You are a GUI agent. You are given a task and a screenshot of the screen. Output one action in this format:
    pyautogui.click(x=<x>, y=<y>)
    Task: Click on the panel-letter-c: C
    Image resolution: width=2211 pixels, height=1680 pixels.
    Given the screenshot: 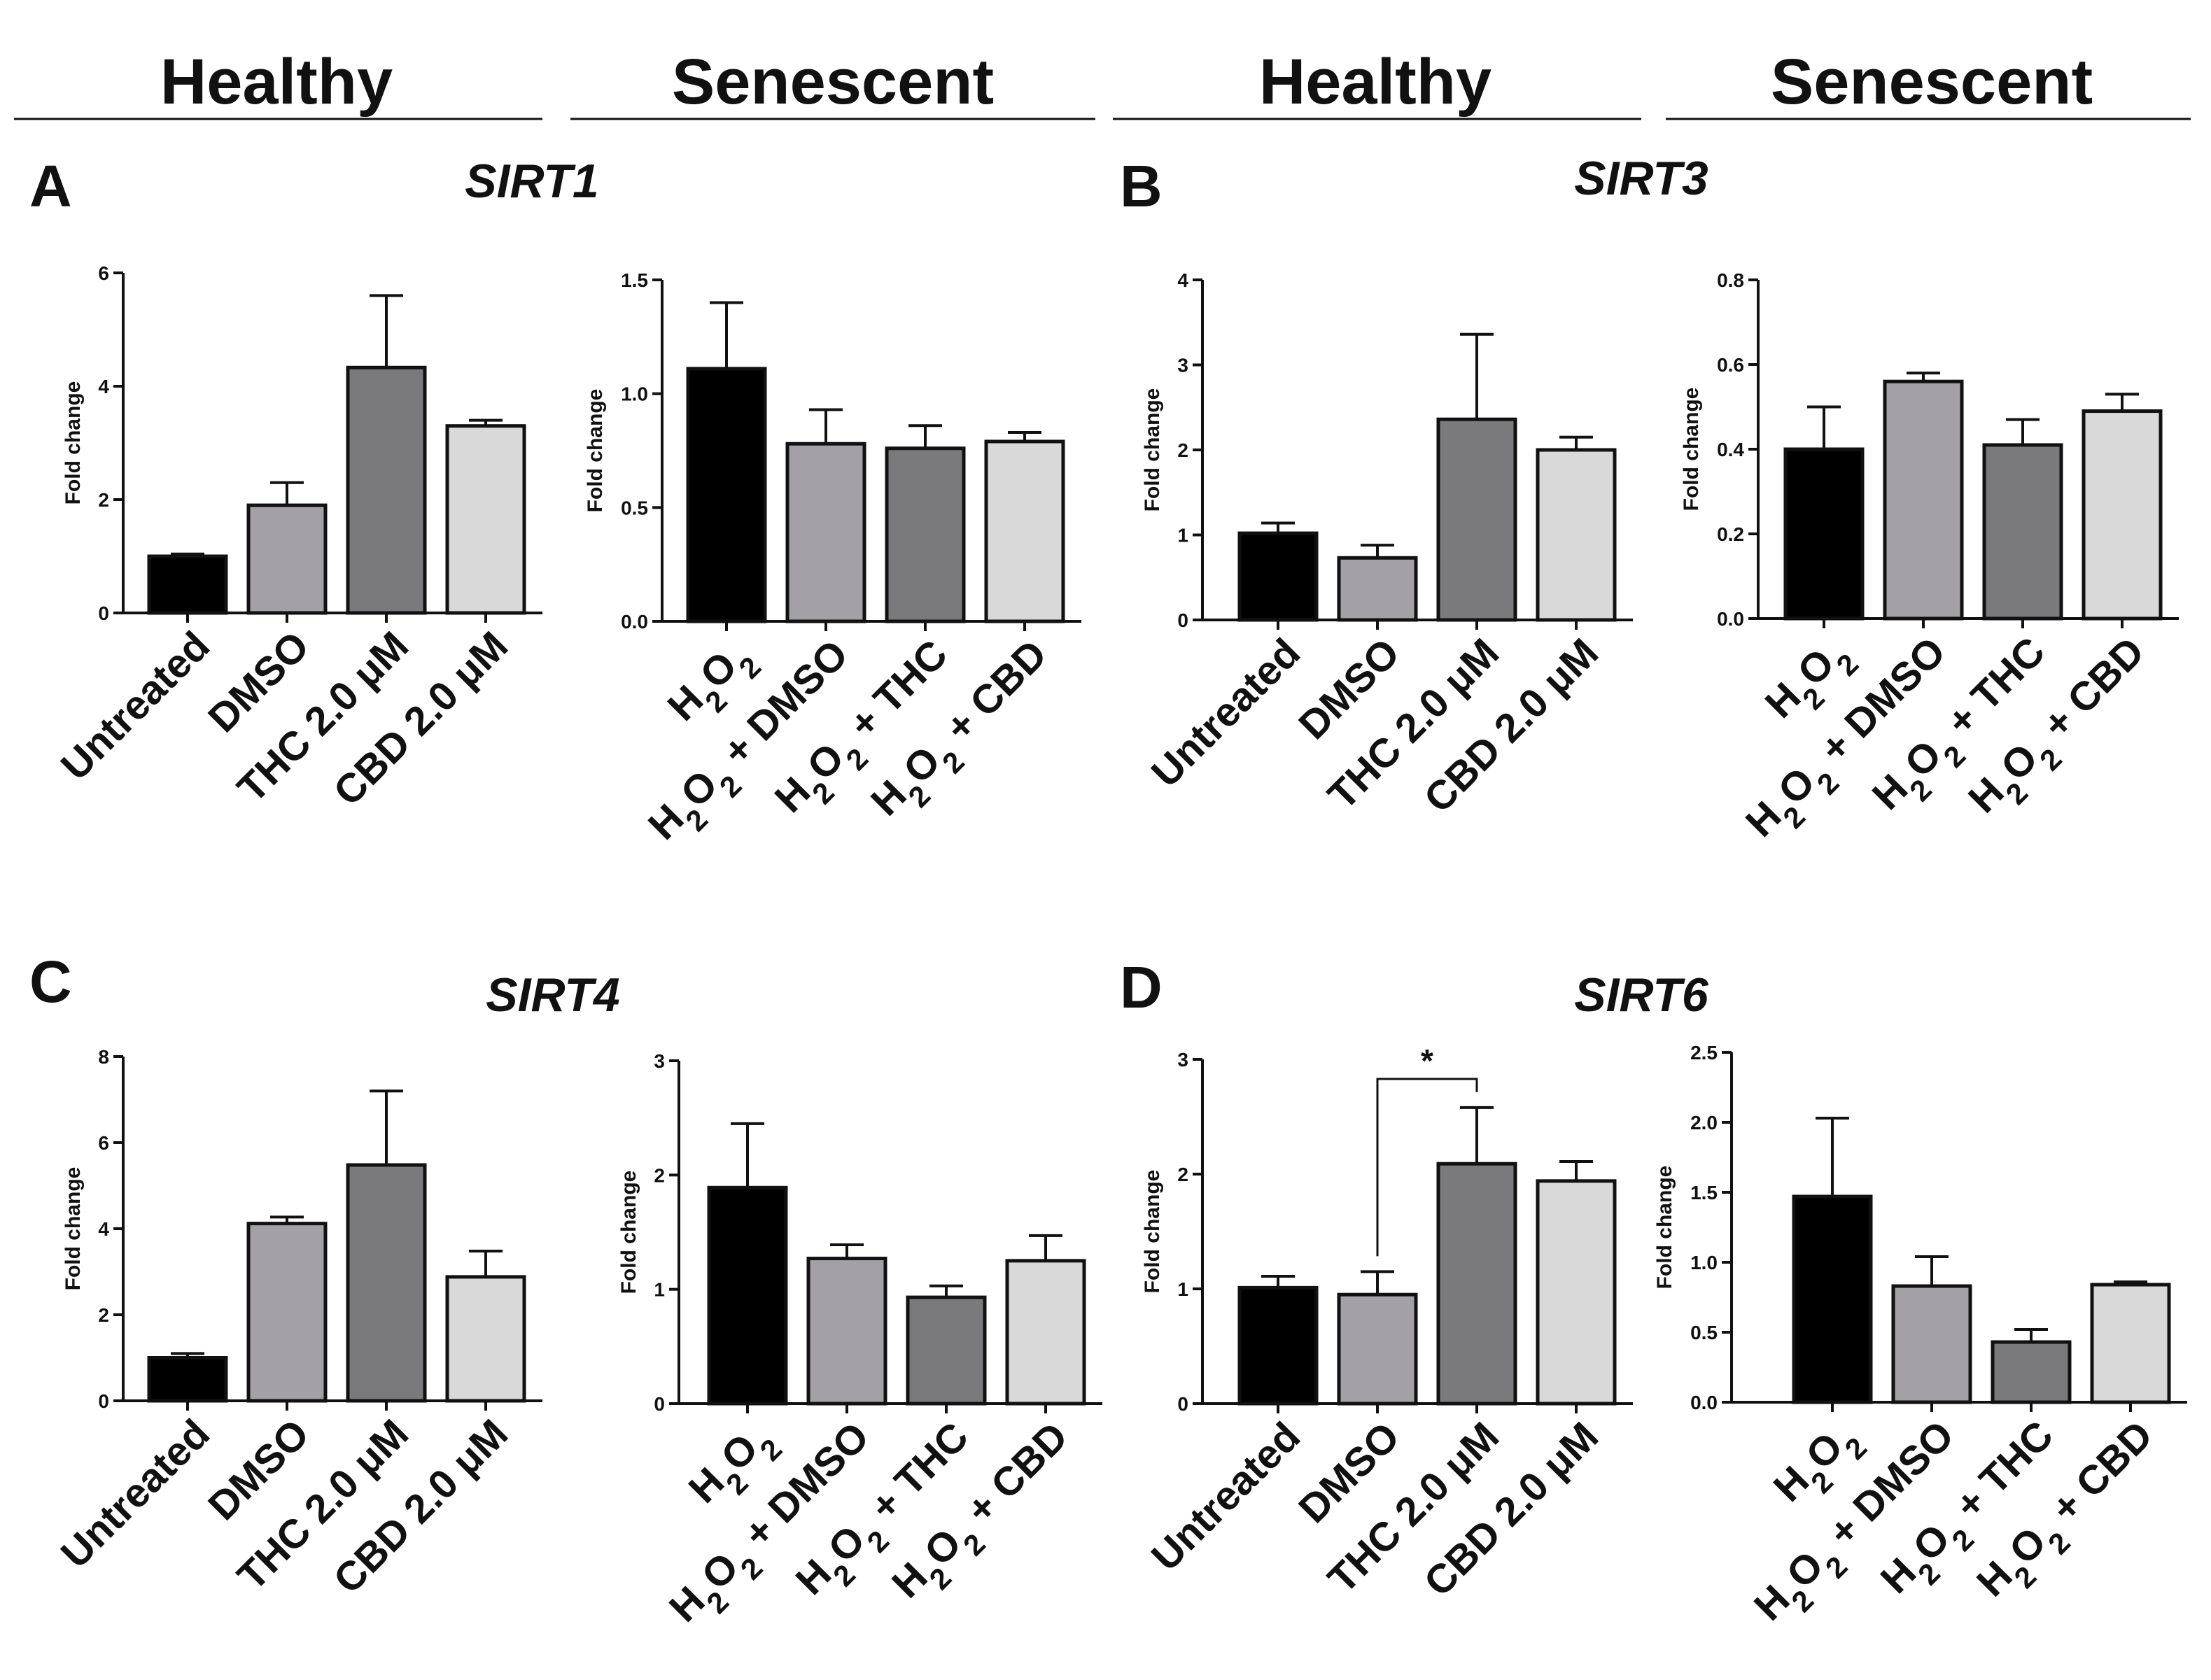 What is the action you would take?
    pyautogui.click(x=51, y=982)
    